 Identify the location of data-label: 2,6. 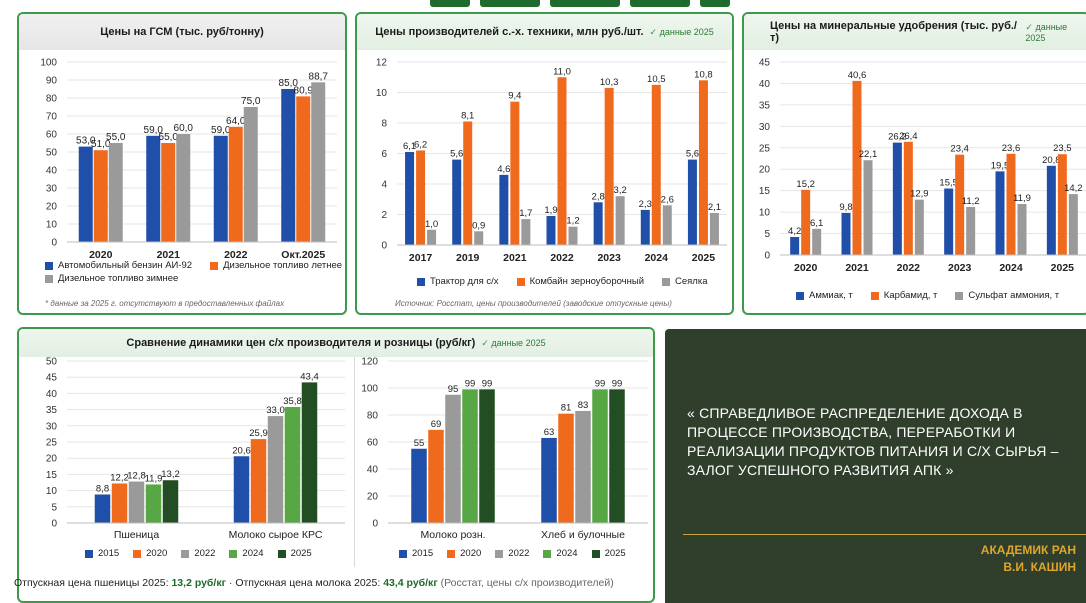
(667, 199).